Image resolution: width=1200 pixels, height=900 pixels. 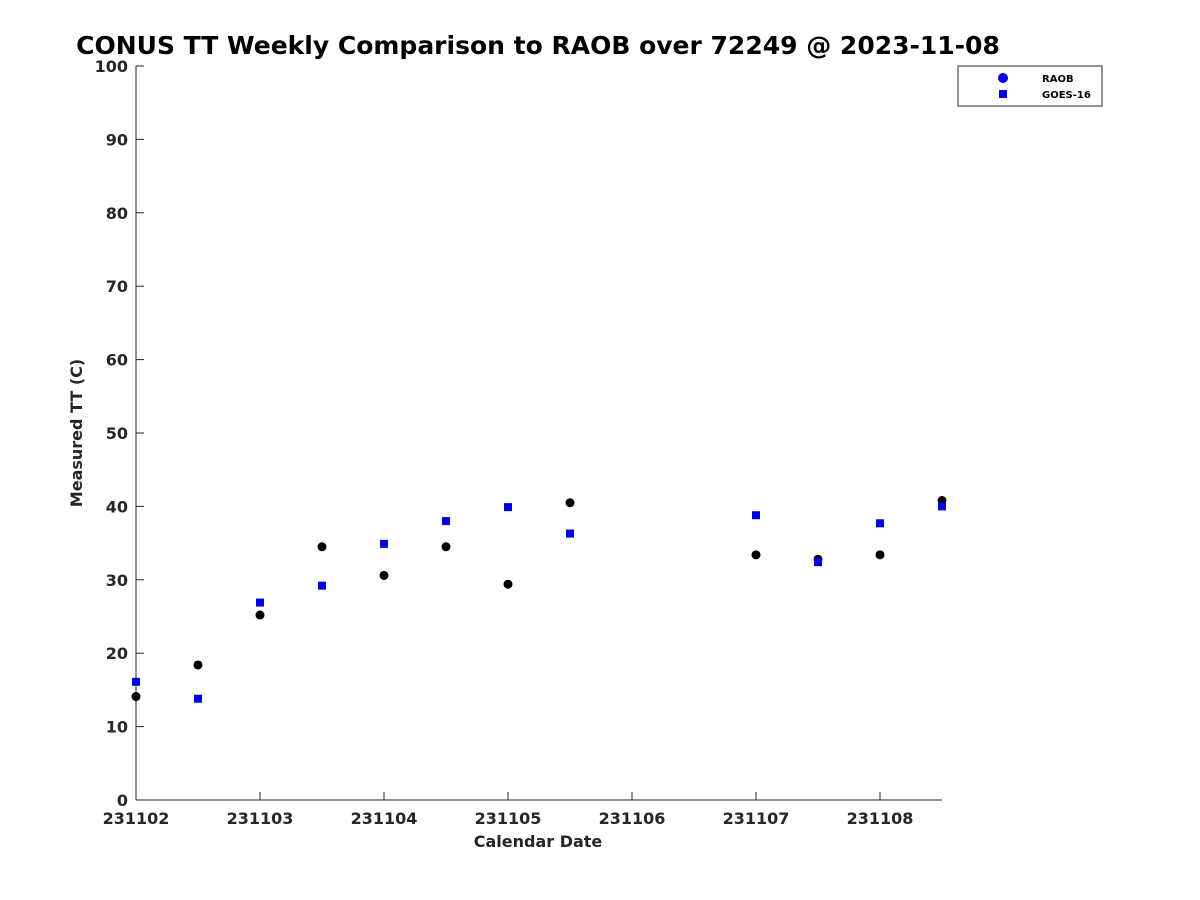 What do you see at coordinates (117, 360) in the screenshot?
I see `y-tick-label: 60` at bounding box center [117, 360].